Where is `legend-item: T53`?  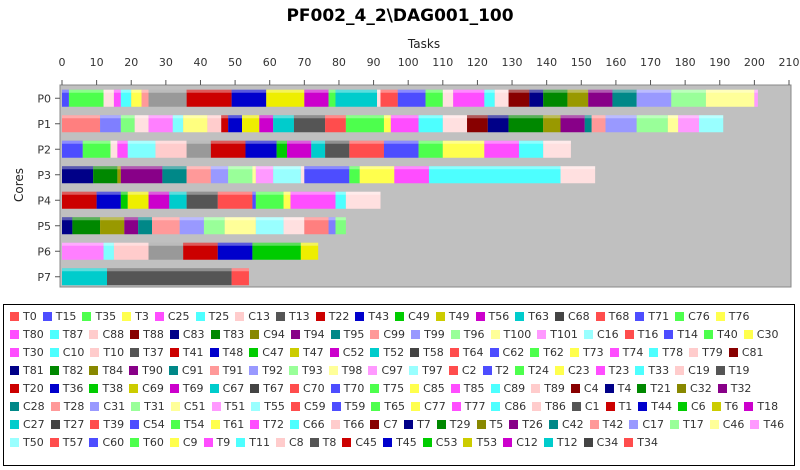 legend-item: T53 is located at coordinates (480, 443).